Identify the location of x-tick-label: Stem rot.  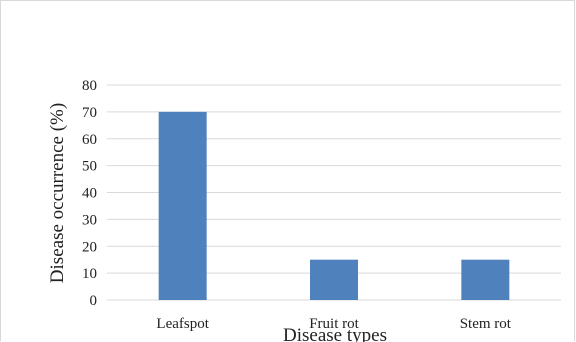
(486, 324).